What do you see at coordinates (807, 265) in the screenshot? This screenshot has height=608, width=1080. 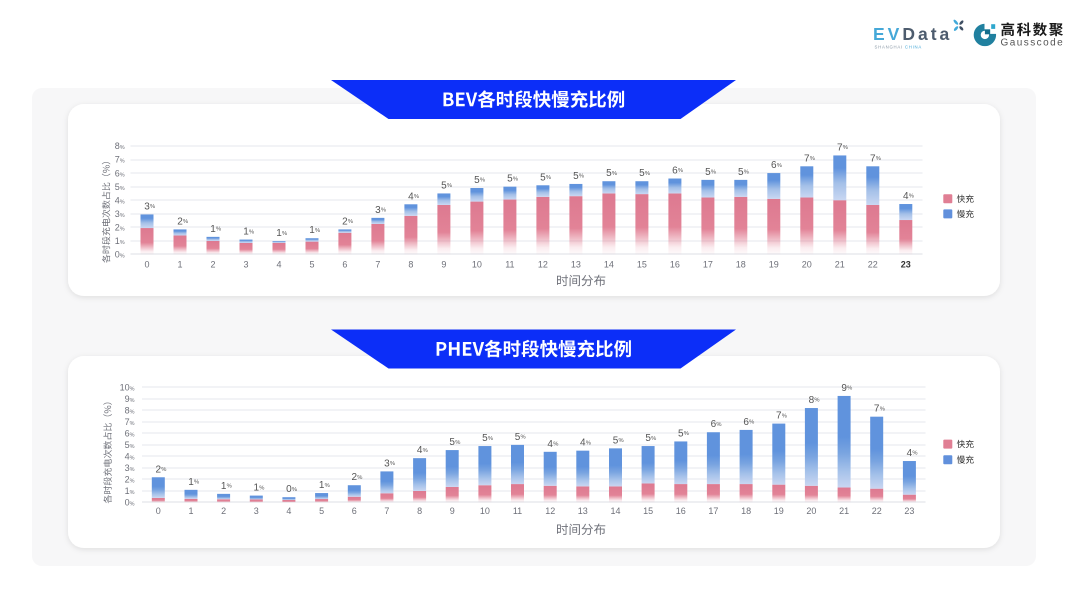 I see `svg-text: 20` at bounding box center [807, 265].